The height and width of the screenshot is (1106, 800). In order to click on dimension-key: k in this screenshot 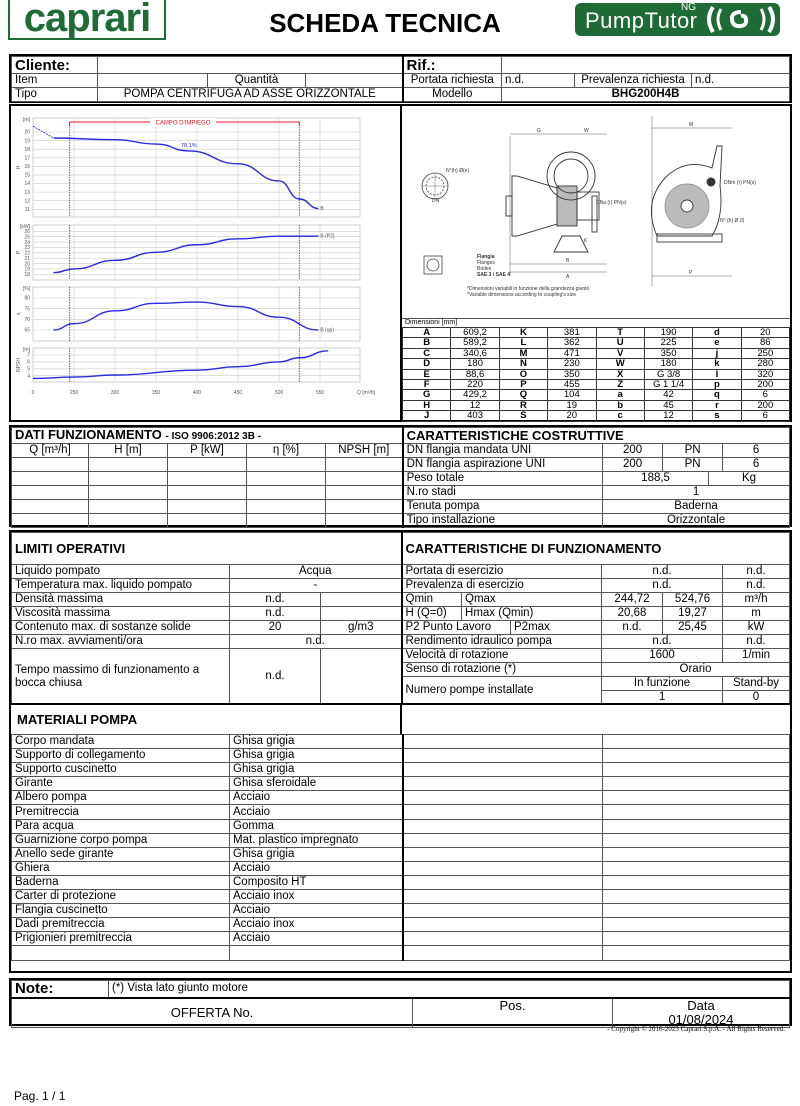, I will do `click(717, 364)`.